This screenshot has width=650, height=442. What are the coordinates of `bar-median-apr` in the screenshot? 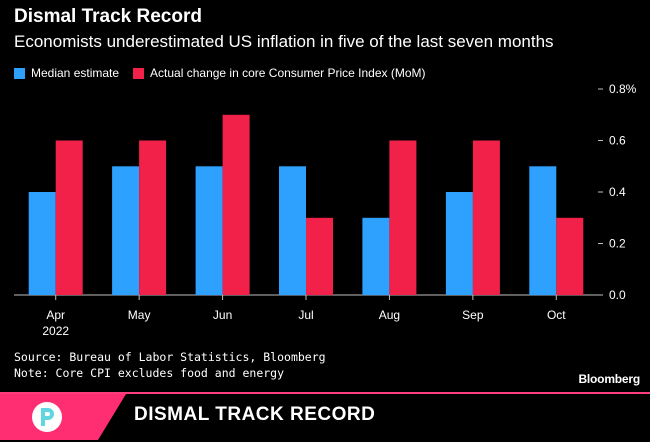 It's located at (42, 243).